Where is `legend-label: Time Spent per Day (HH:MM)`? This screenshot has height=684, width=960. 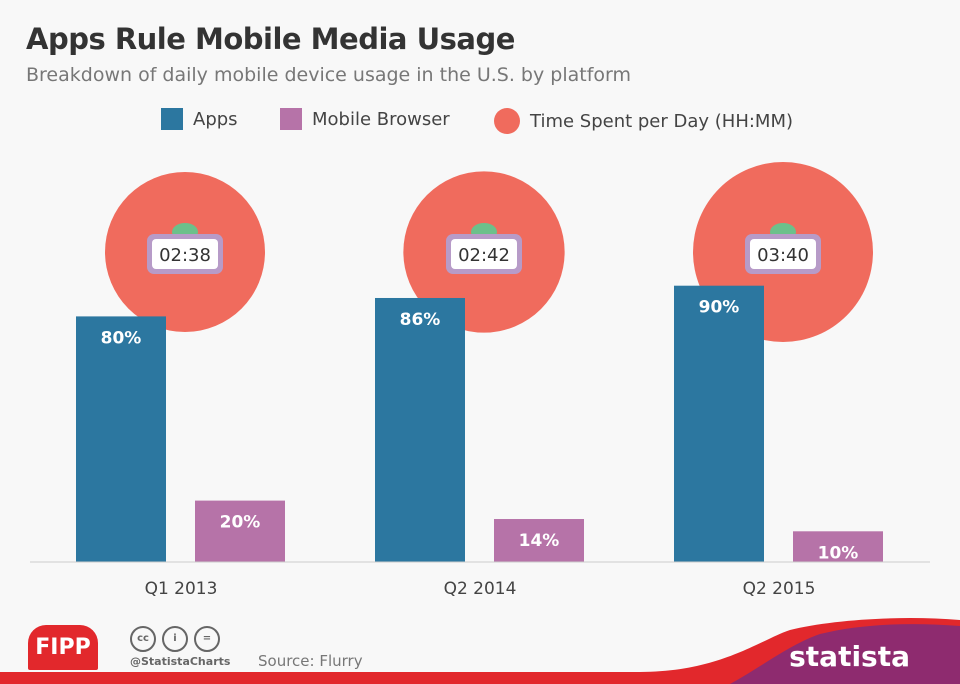
legend-label: Time Spent per Day (HH:MM) is located at coordinates (662, 121).